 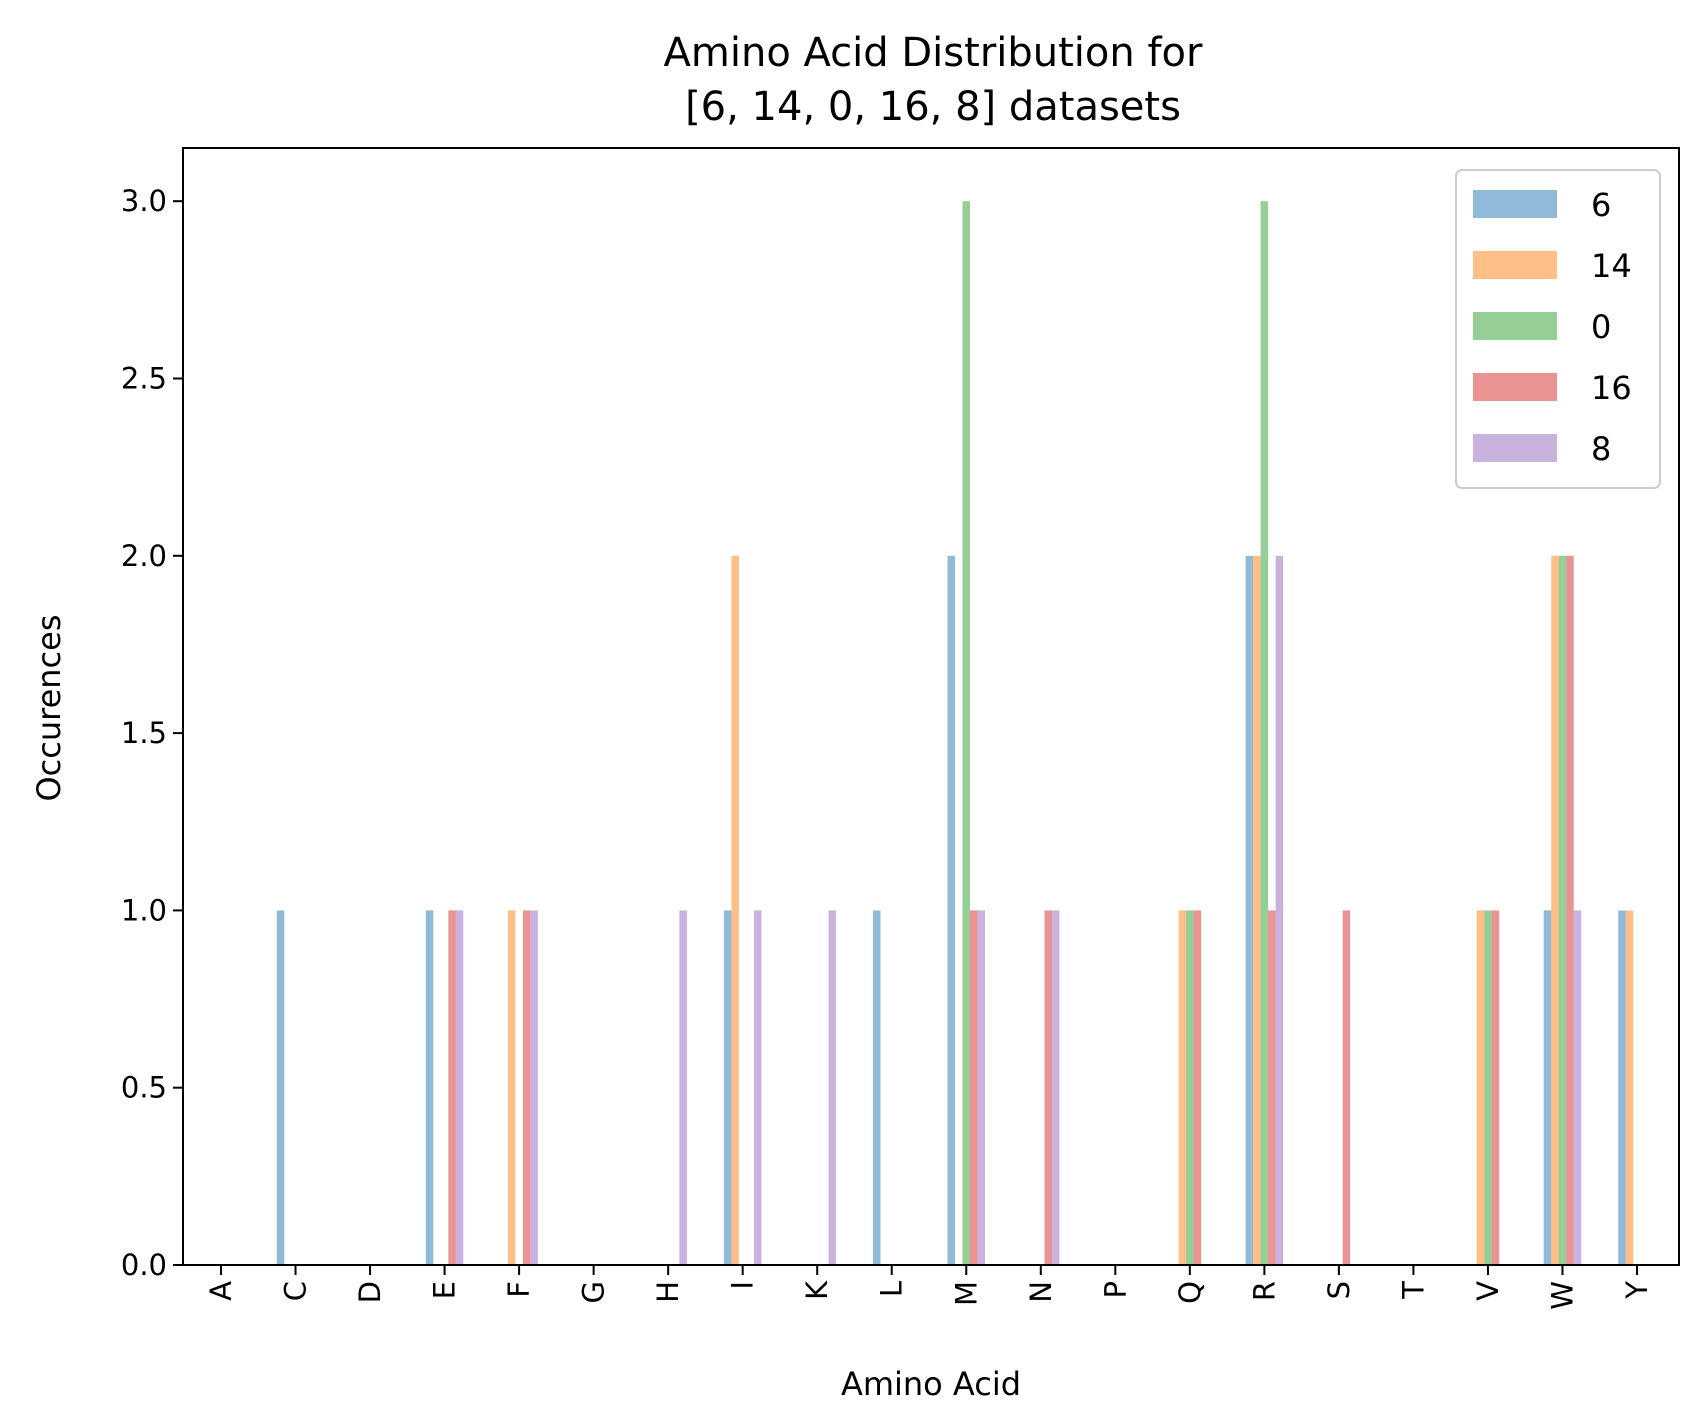 What do you see at coordinates (1190, 1292) in the screenshot?
I see `x-tick-label-Q: Q` at bounding box center [1190, 1292].